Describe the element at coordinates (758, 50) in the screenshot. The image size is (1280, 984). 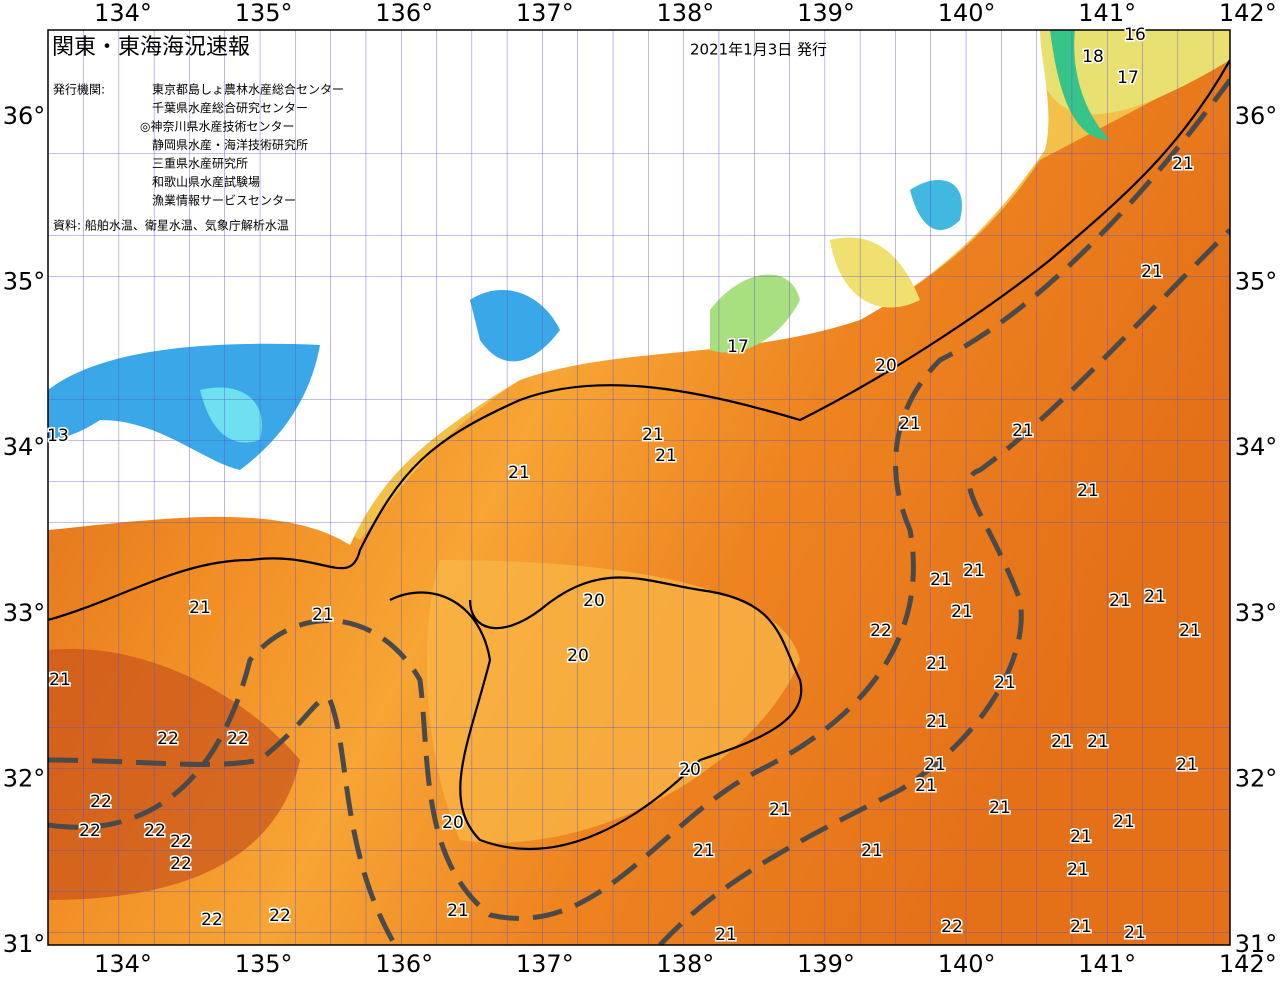
I see `issue-date: 2021年1月3日 発行` at that location.